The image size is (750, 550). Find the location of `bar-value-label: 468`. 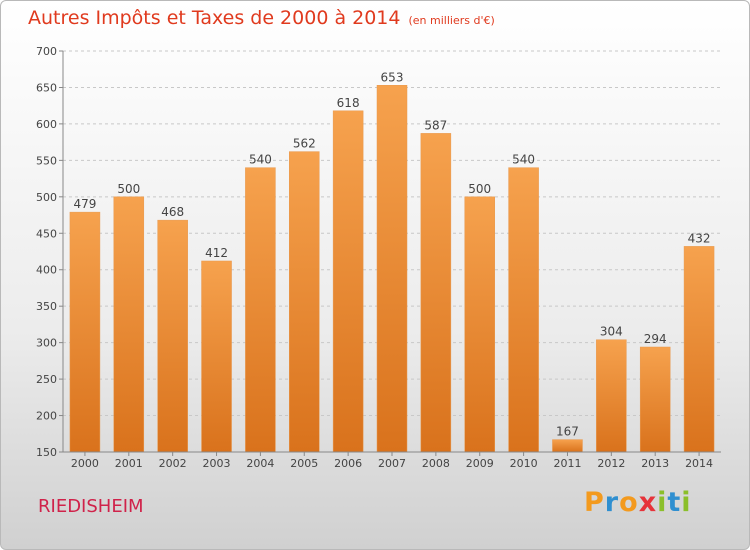

bar-value-label: 468 is located at coordinates (172, 212).